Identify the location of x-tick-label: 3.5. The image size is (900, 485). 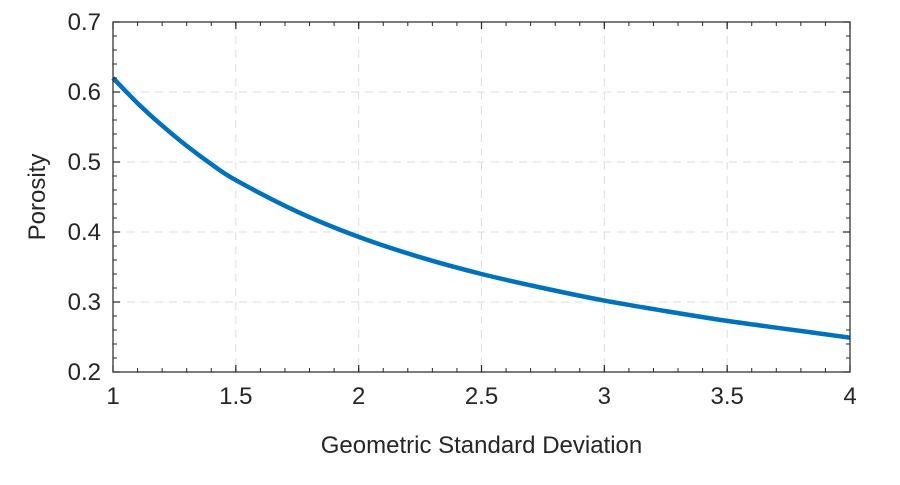
(726, 396).